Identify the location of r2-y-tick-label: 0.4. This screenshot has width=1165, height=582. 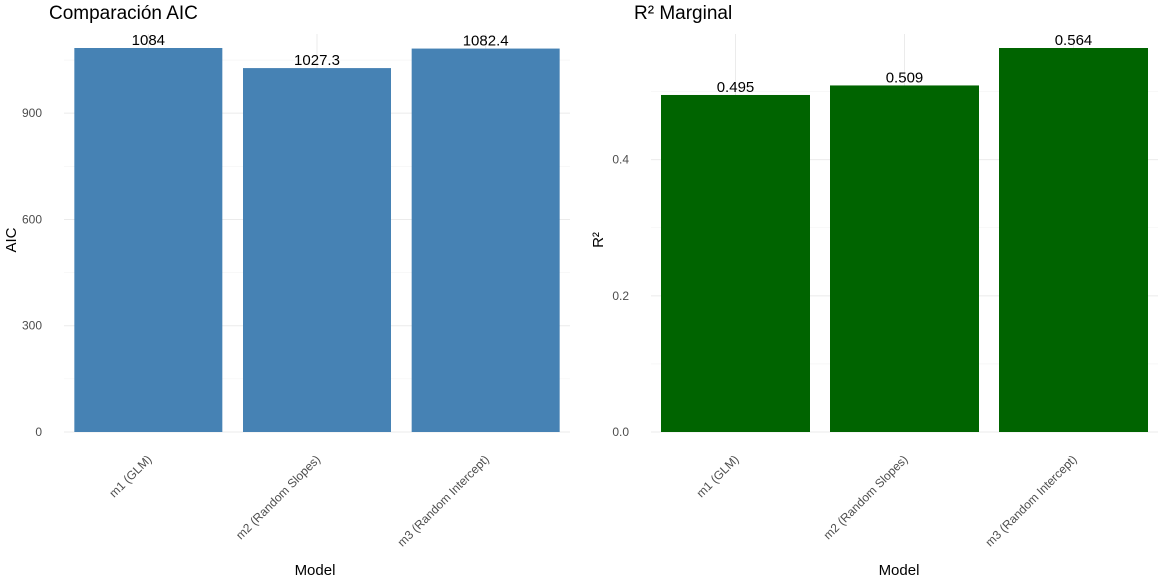
(620, 160).